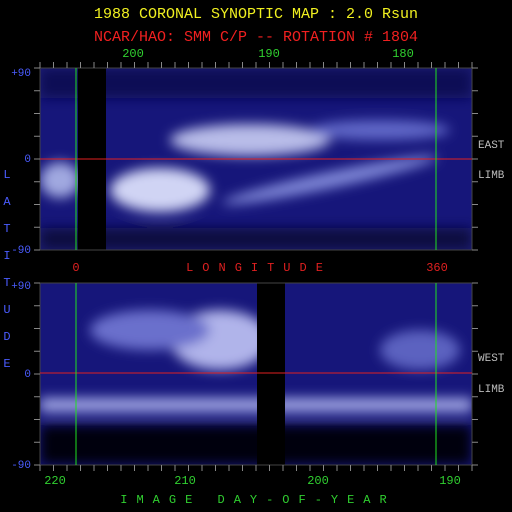 Image resolution: width=512 pixels, height=512 pixels. I want to click on longitude-label: LONGITUDE, so click(259, 268).